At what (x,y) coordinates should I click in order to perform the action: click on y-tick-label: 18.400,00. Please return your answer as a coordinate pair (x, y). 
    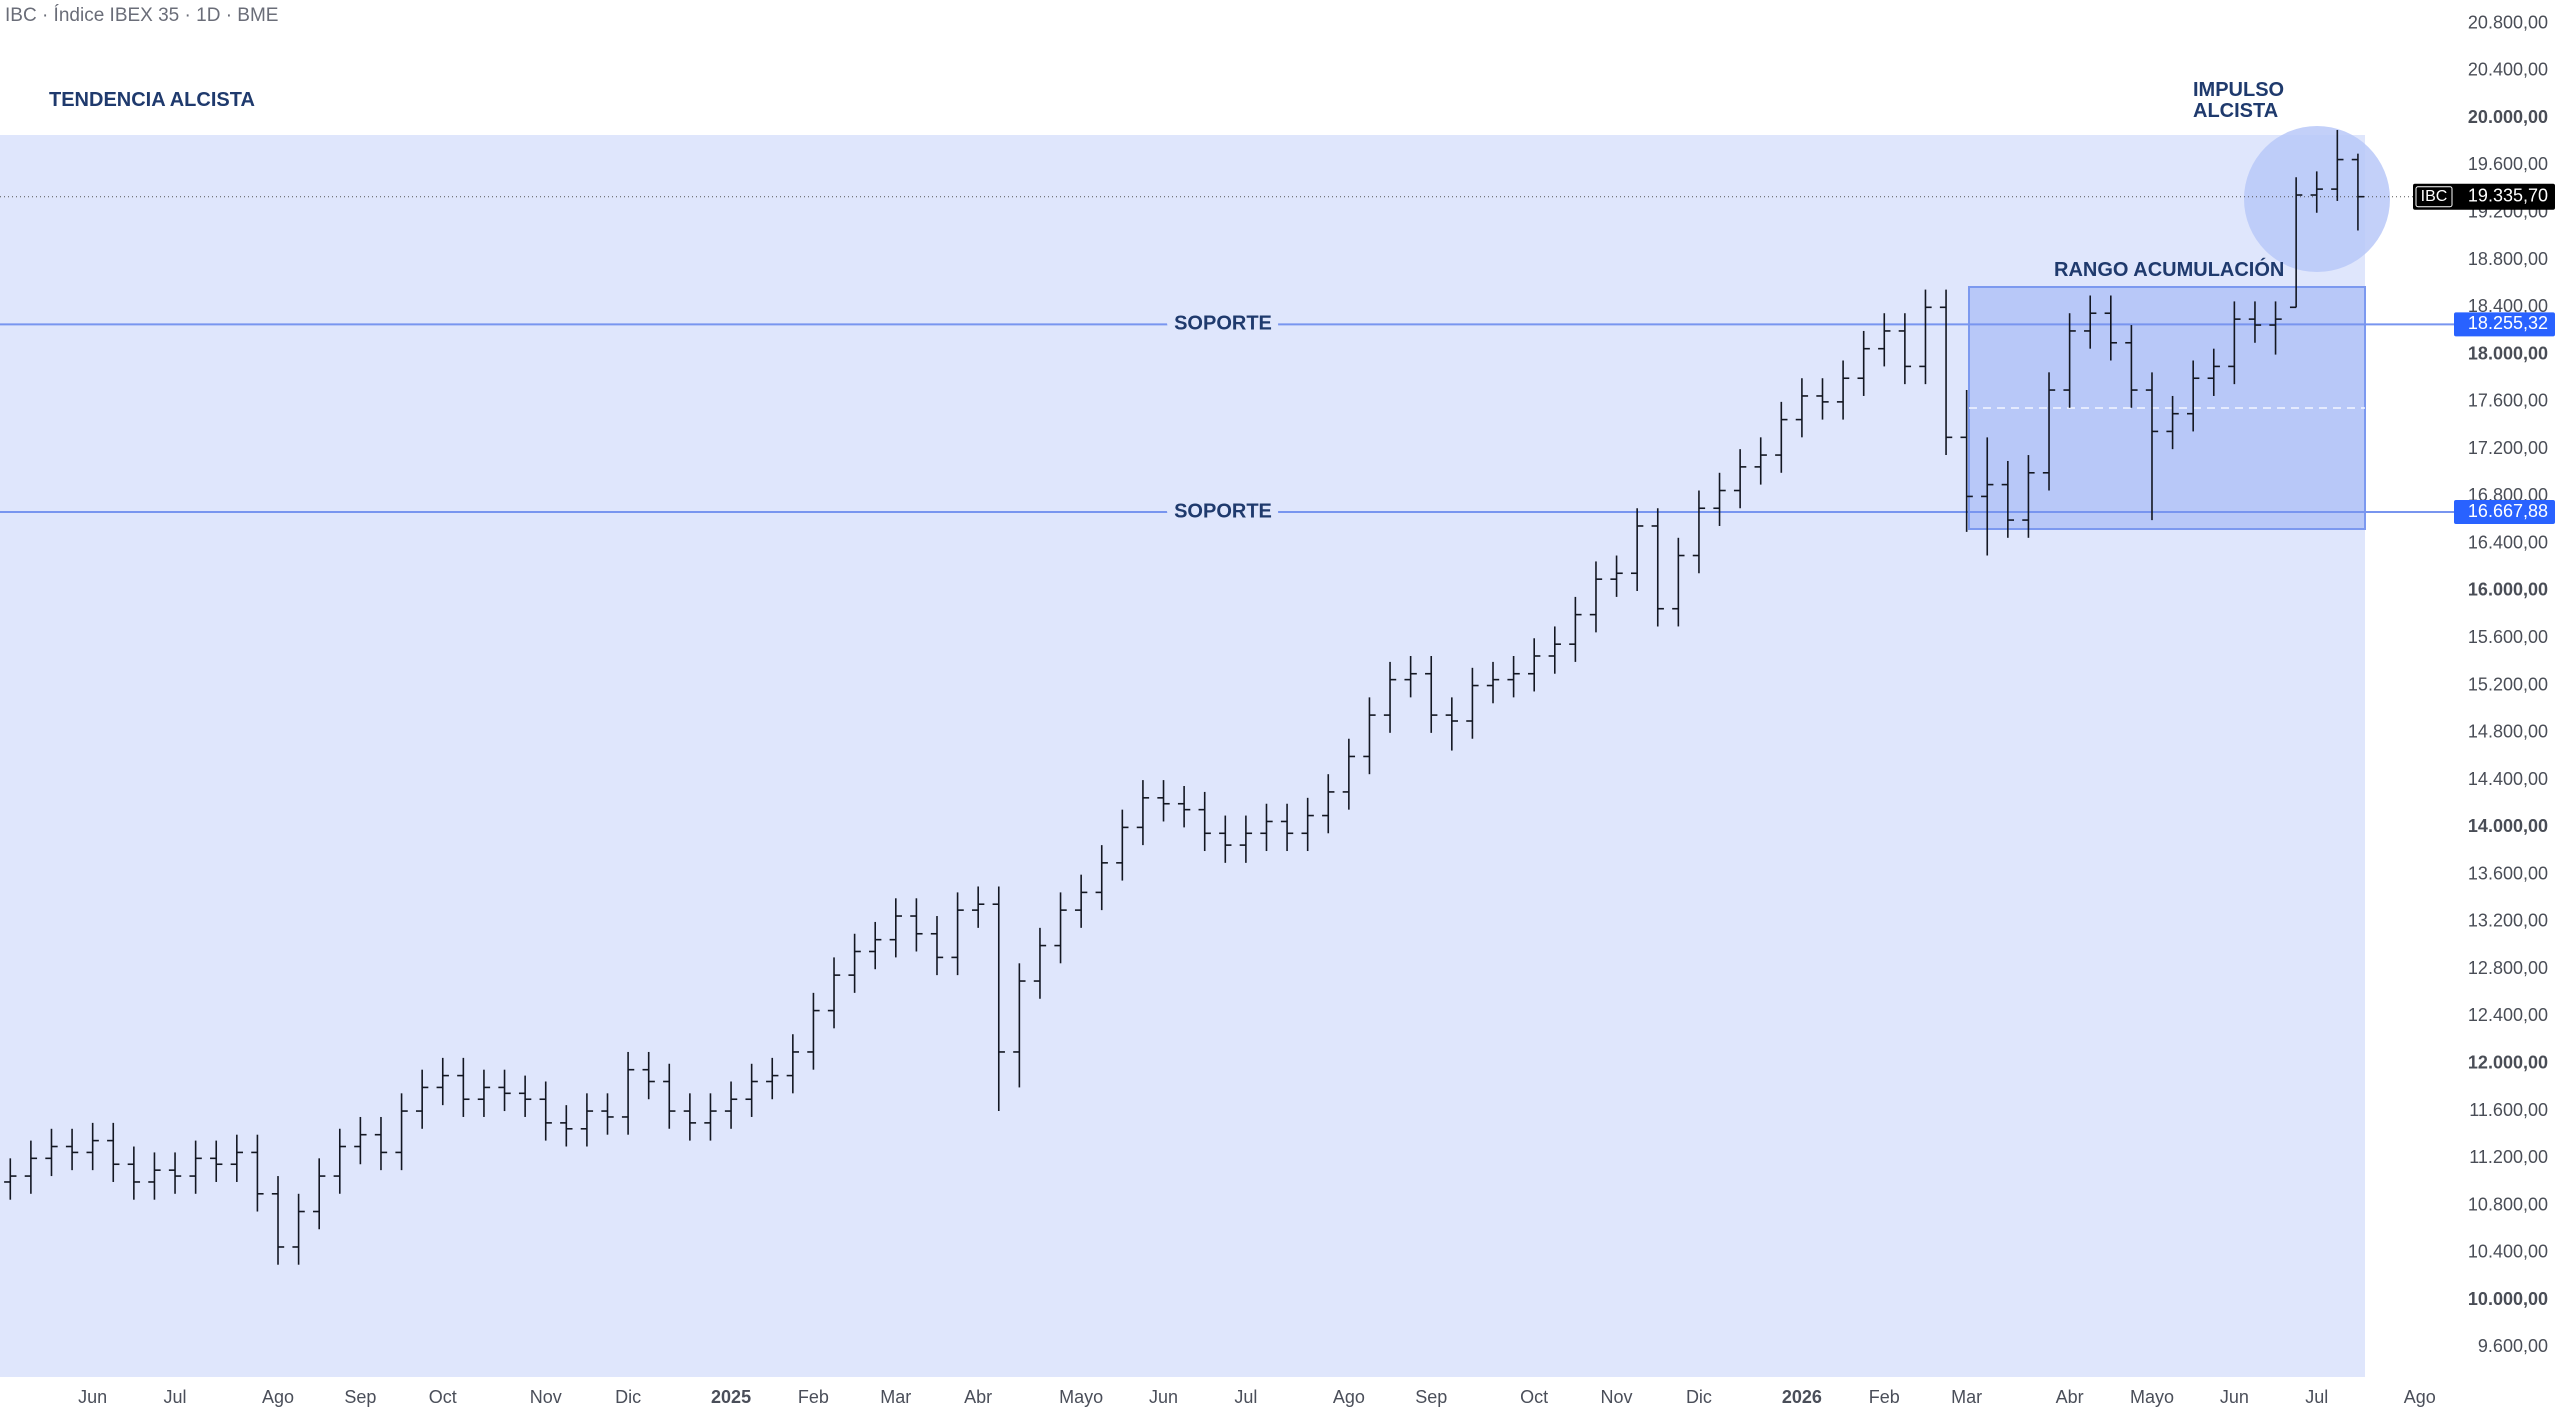
    Looking at the image, I should click on (2508, 306).